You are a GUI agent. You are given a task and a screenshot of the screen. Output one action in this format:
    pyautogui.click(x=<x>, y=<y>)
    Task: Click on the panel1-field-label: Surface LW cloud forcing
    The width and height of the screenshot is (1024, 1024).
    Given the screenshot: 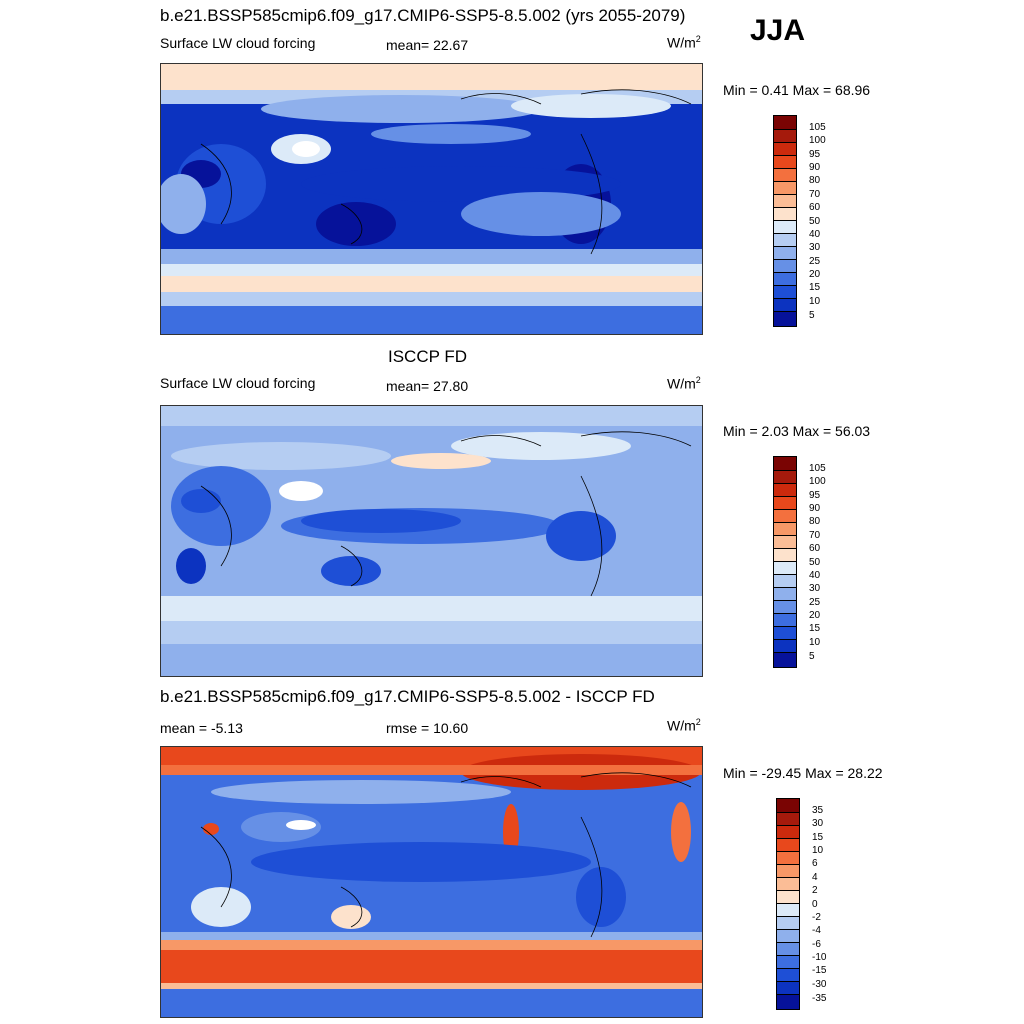 What is the action you would take?
    pyautogui.click(x=238, y=43)
    